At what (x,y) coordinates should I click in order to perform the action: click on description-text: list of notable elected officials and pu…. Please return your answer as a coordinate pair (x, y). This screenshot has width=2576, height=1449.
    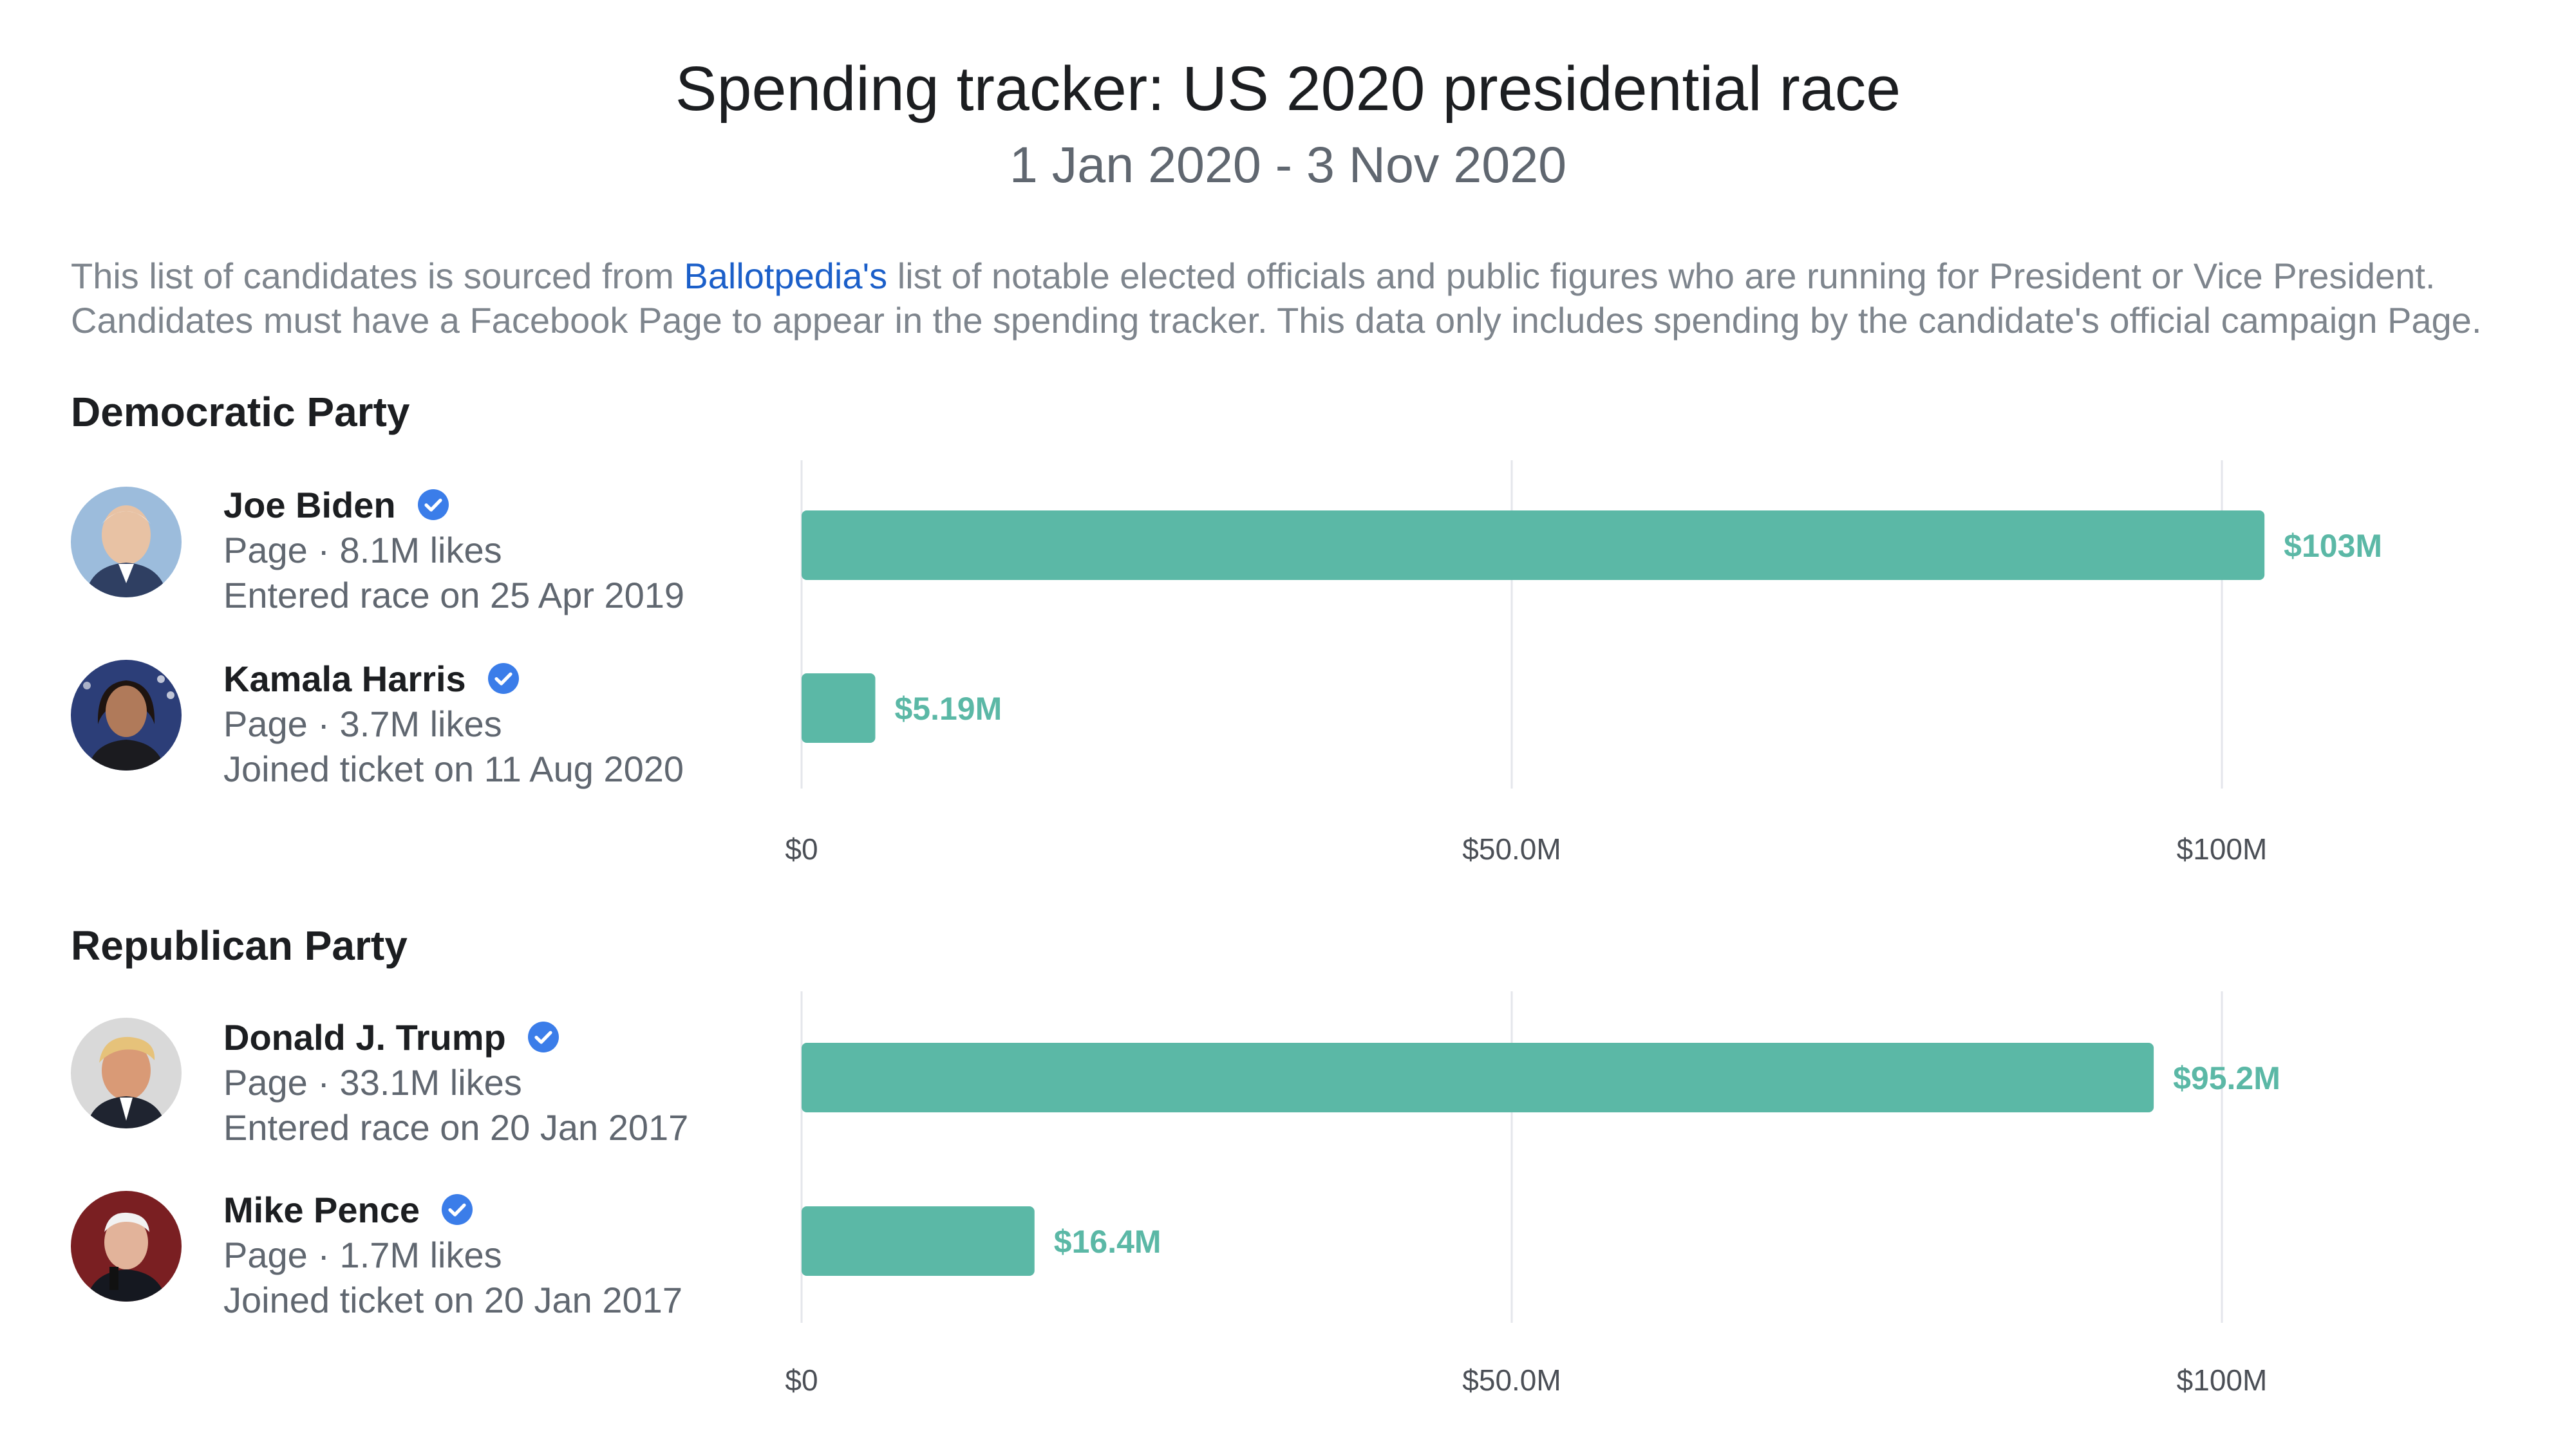
    Looking at the image, I should click on (1661, 276).